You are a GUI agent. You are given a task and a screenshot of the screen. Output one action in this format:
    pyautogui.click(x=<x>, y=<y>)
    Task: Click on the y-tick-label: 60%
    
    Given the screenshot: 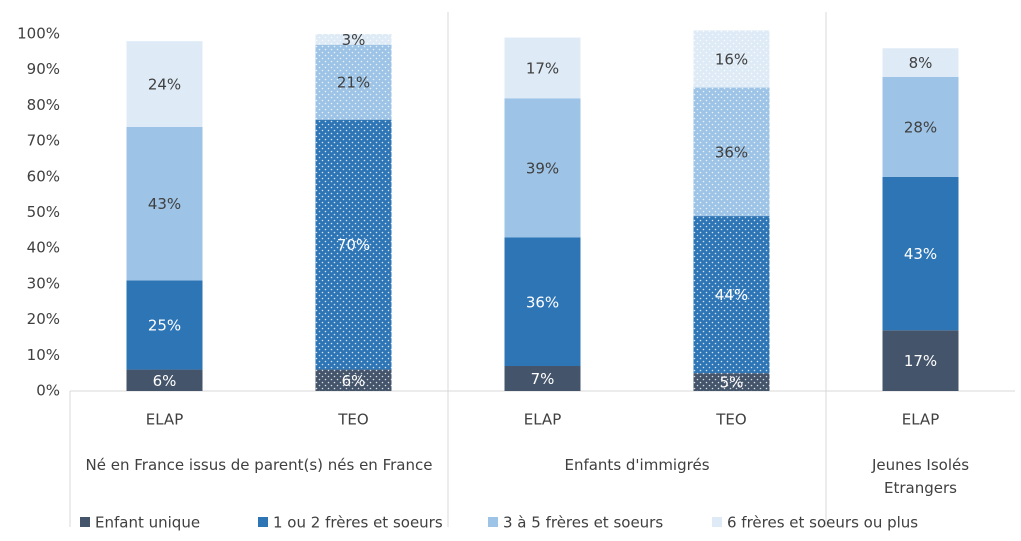 What is the action you would take?
    pyautogui.click(x=43, y=176)
    